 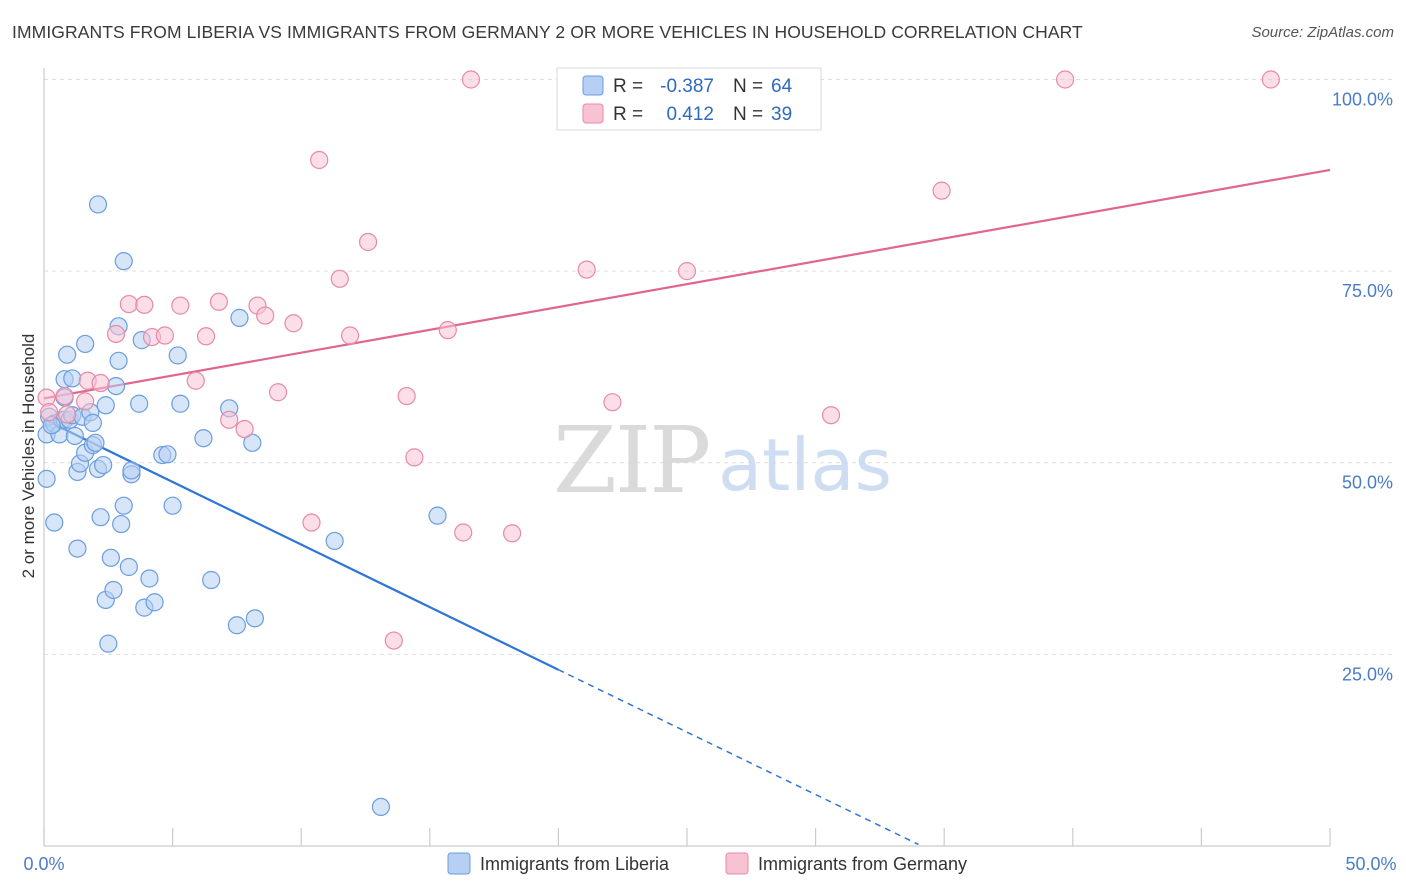 What do you see at coordinates (459, 863) in the screenshot?
I see `series-legend-swatch-liberia` at bounding box center [459, 863].